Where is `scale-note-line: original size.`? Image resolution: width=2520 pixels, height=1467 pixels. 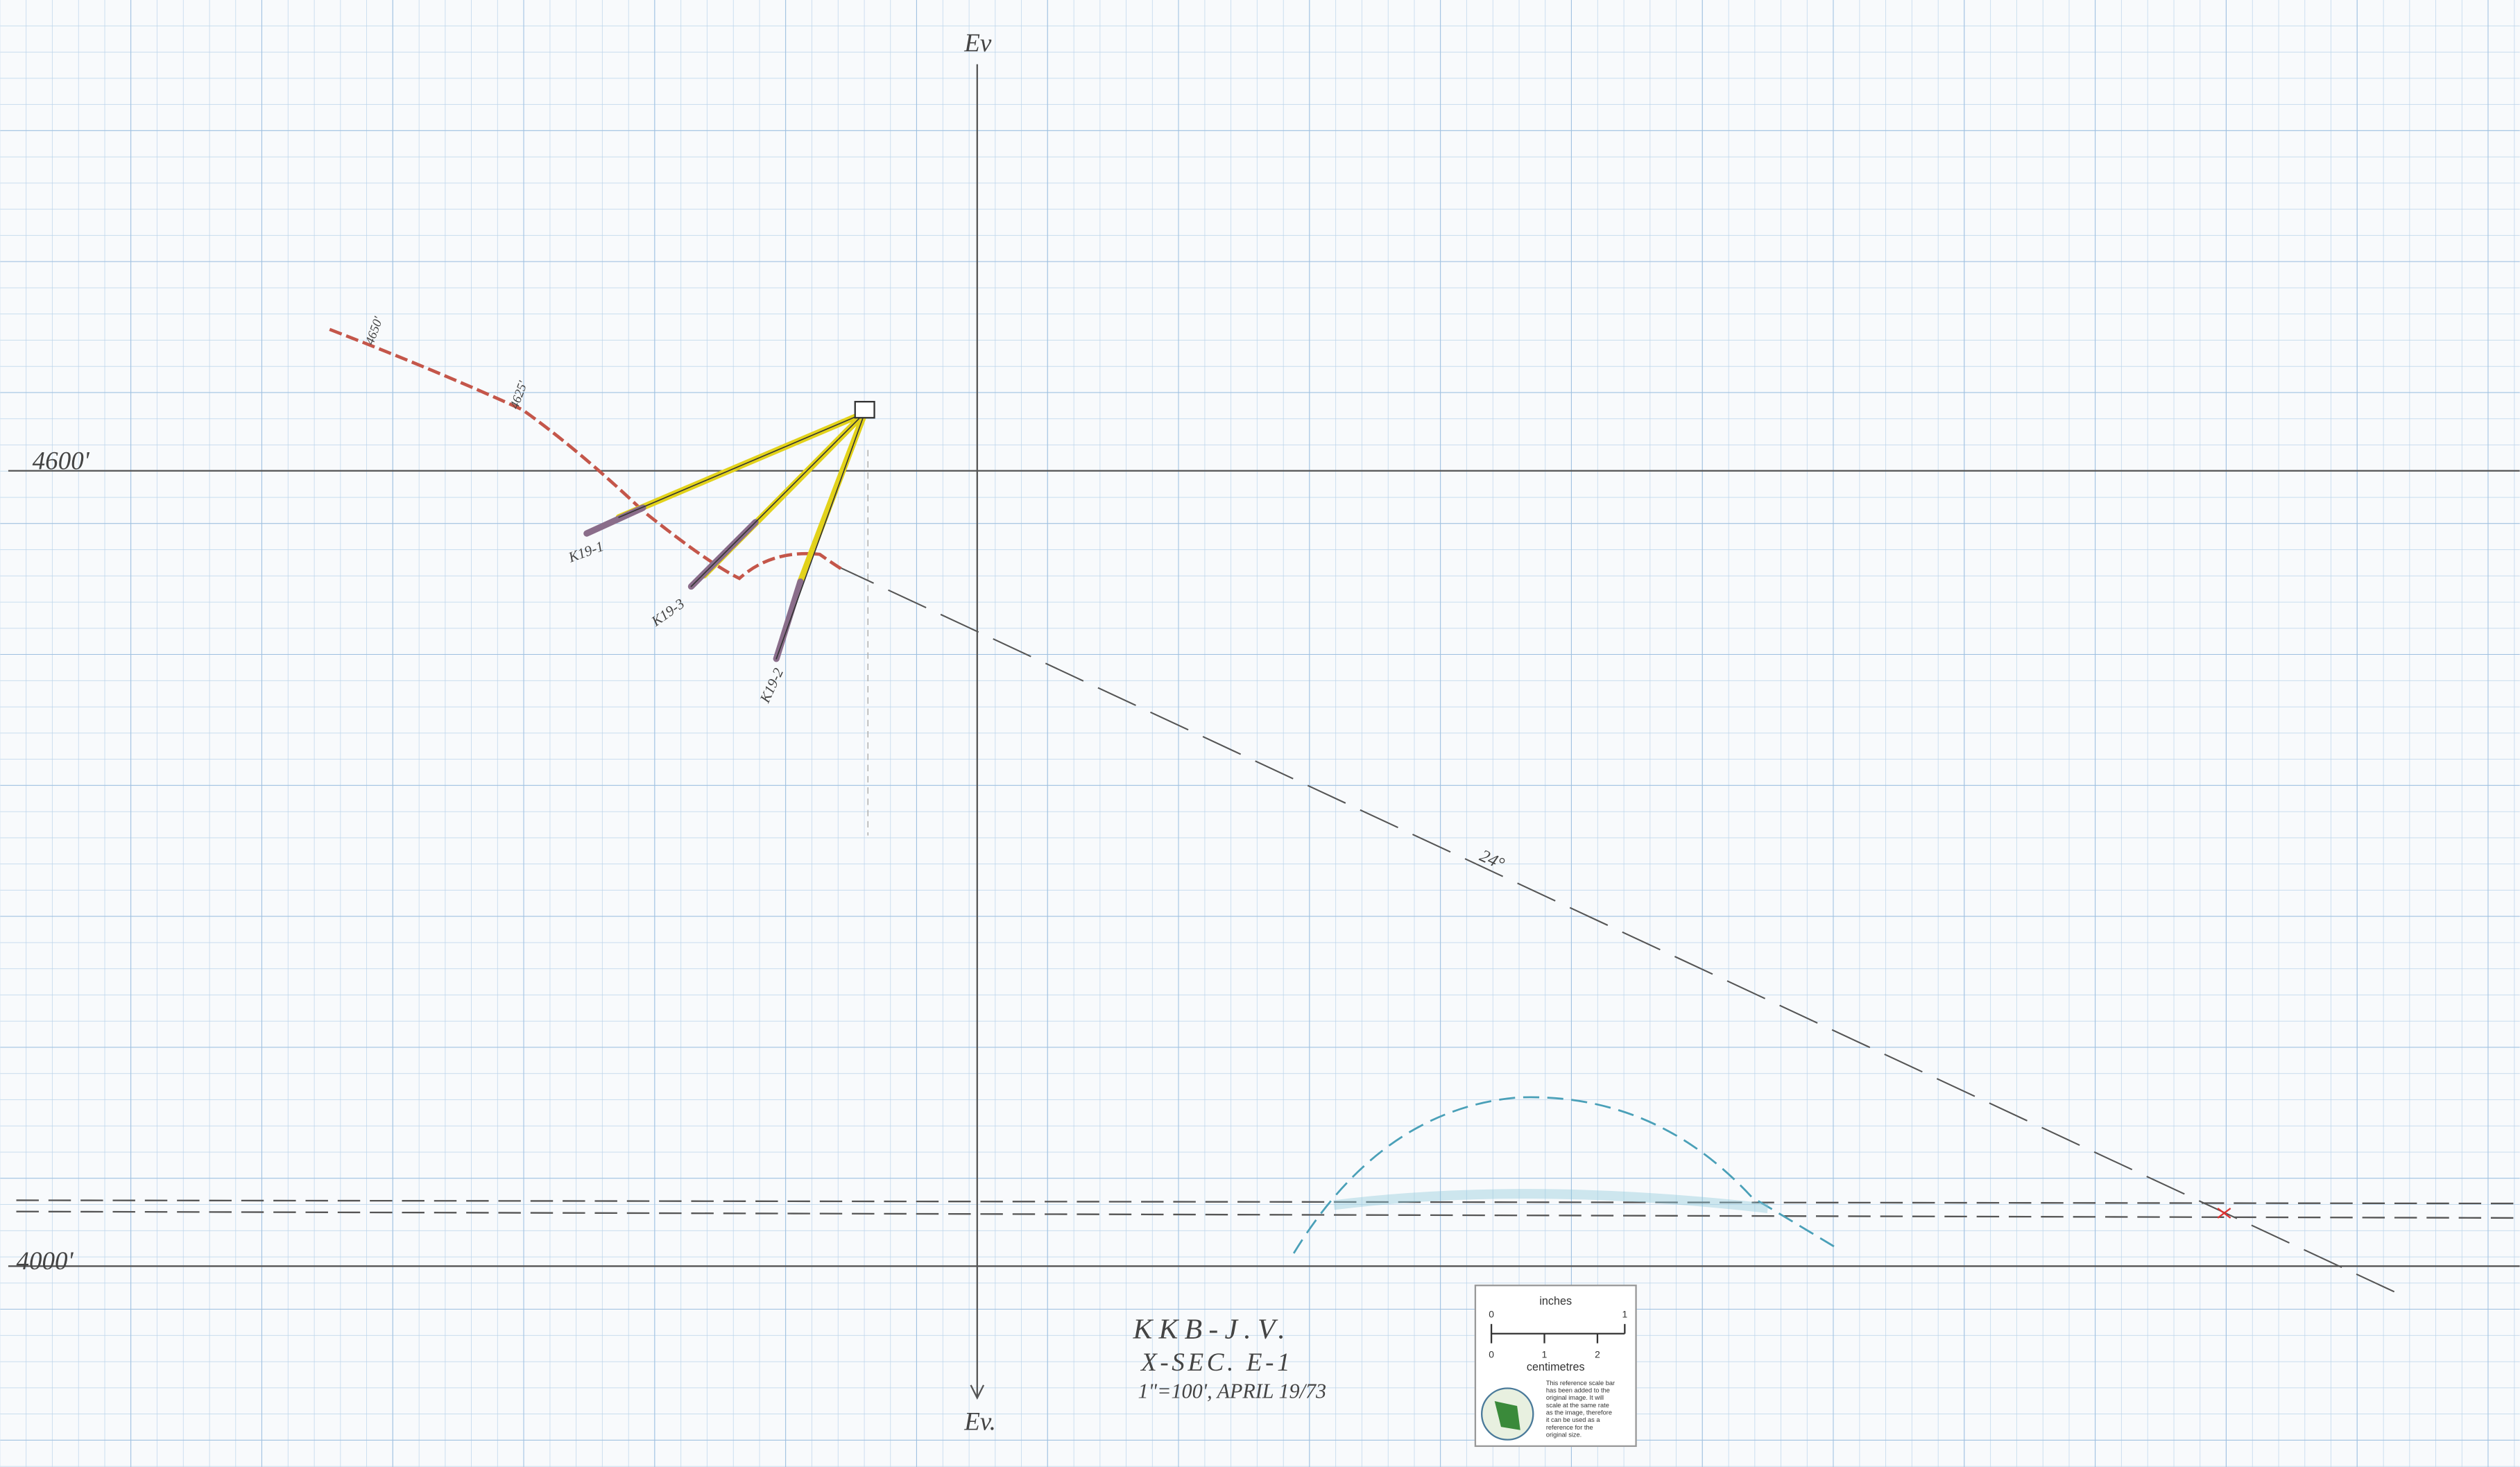
scale-note-line: original size. is located at coordinates (1564, 1434).